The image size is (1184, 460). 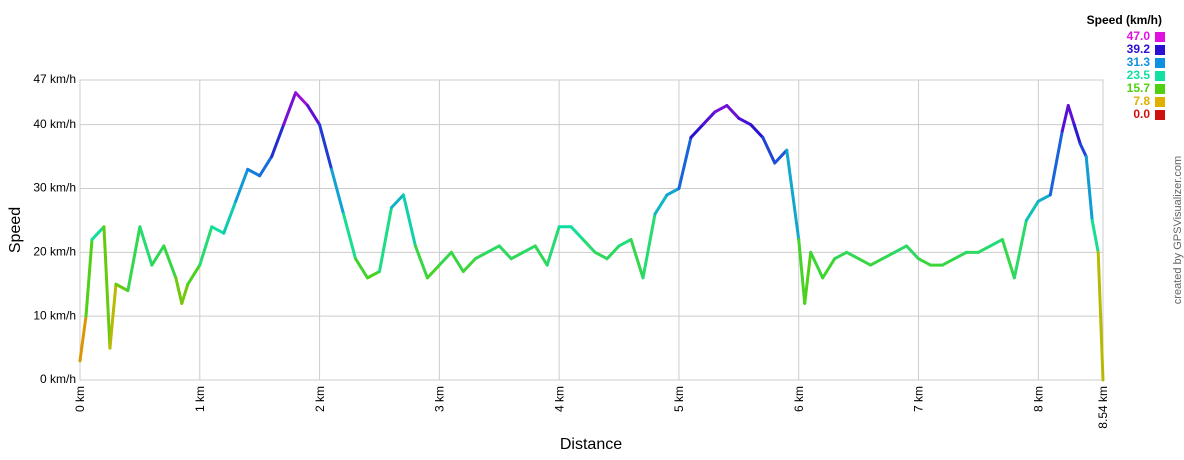 What do you see at coordinates (919, 399) in the screenshot?
I see `x-tick-label: 7 km` at bounding box center [919, 399].